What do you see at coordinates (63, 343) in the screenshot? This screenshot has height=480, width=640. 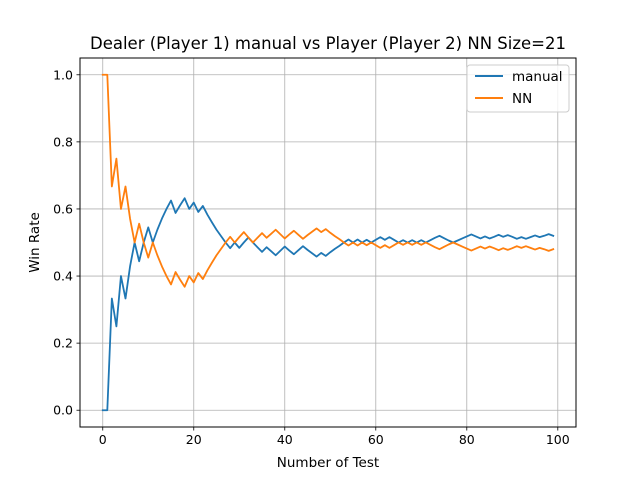 I see `y-tick-label: 0.2` at bounding box center [63, 343].